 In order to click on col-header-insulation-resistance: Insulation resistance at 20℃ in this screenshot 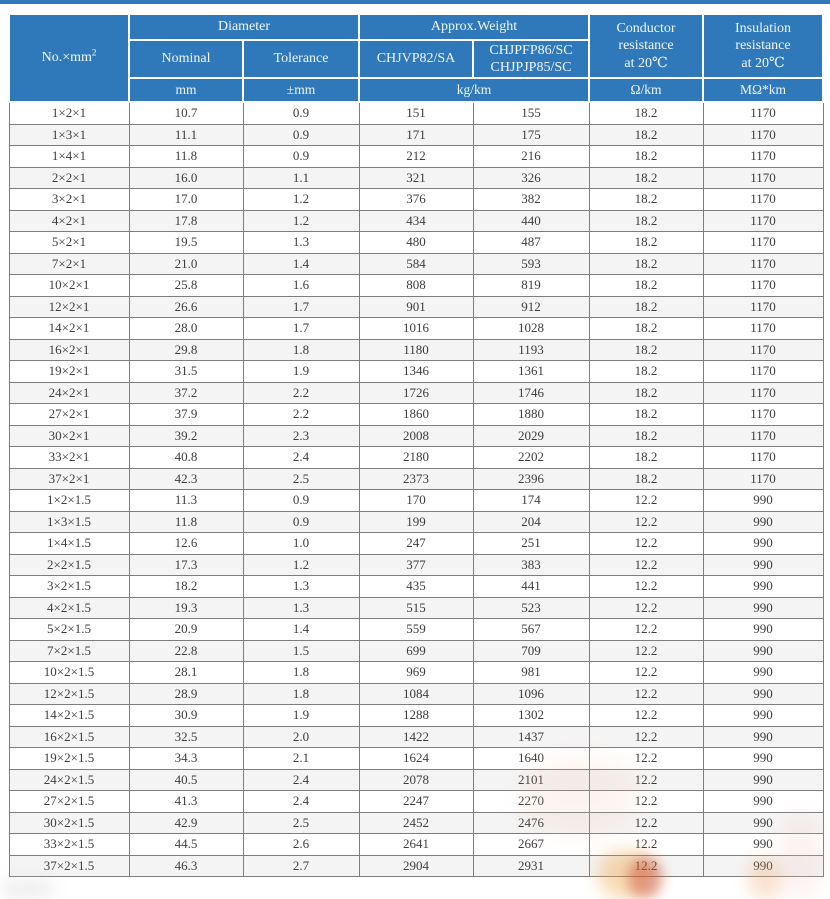, I will do `click(763, 46)`.